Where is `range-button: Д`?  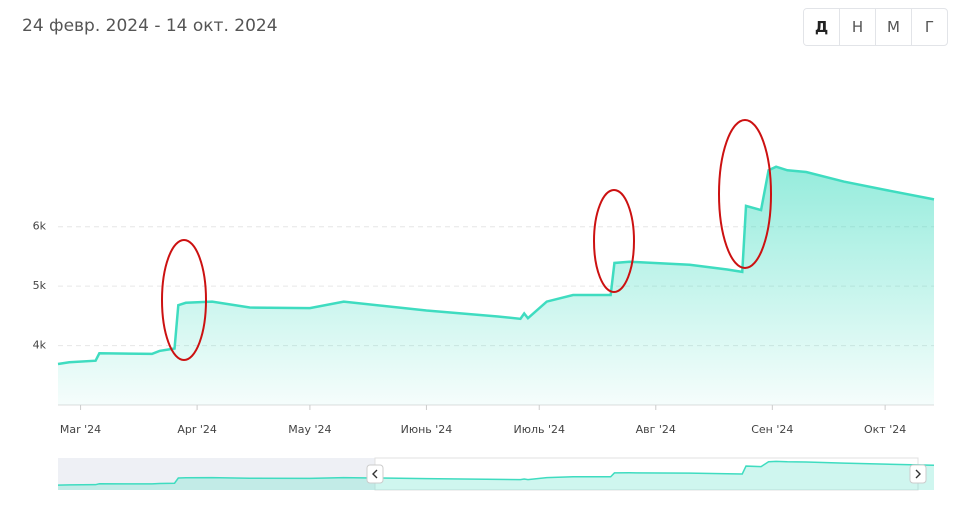 range-button: Д is located at coordinates (821, 27).